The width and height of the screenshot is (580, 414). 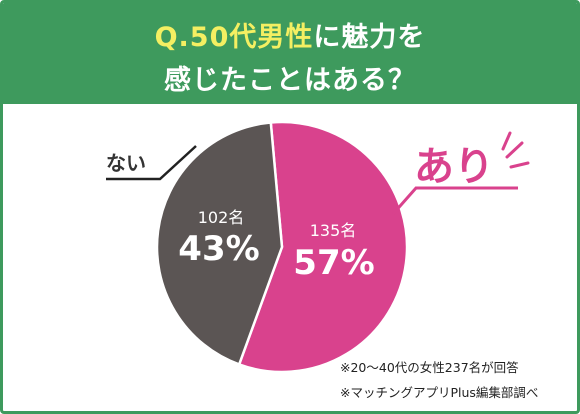 I want to click on label-yes: あり, so click(x=454, y=167).